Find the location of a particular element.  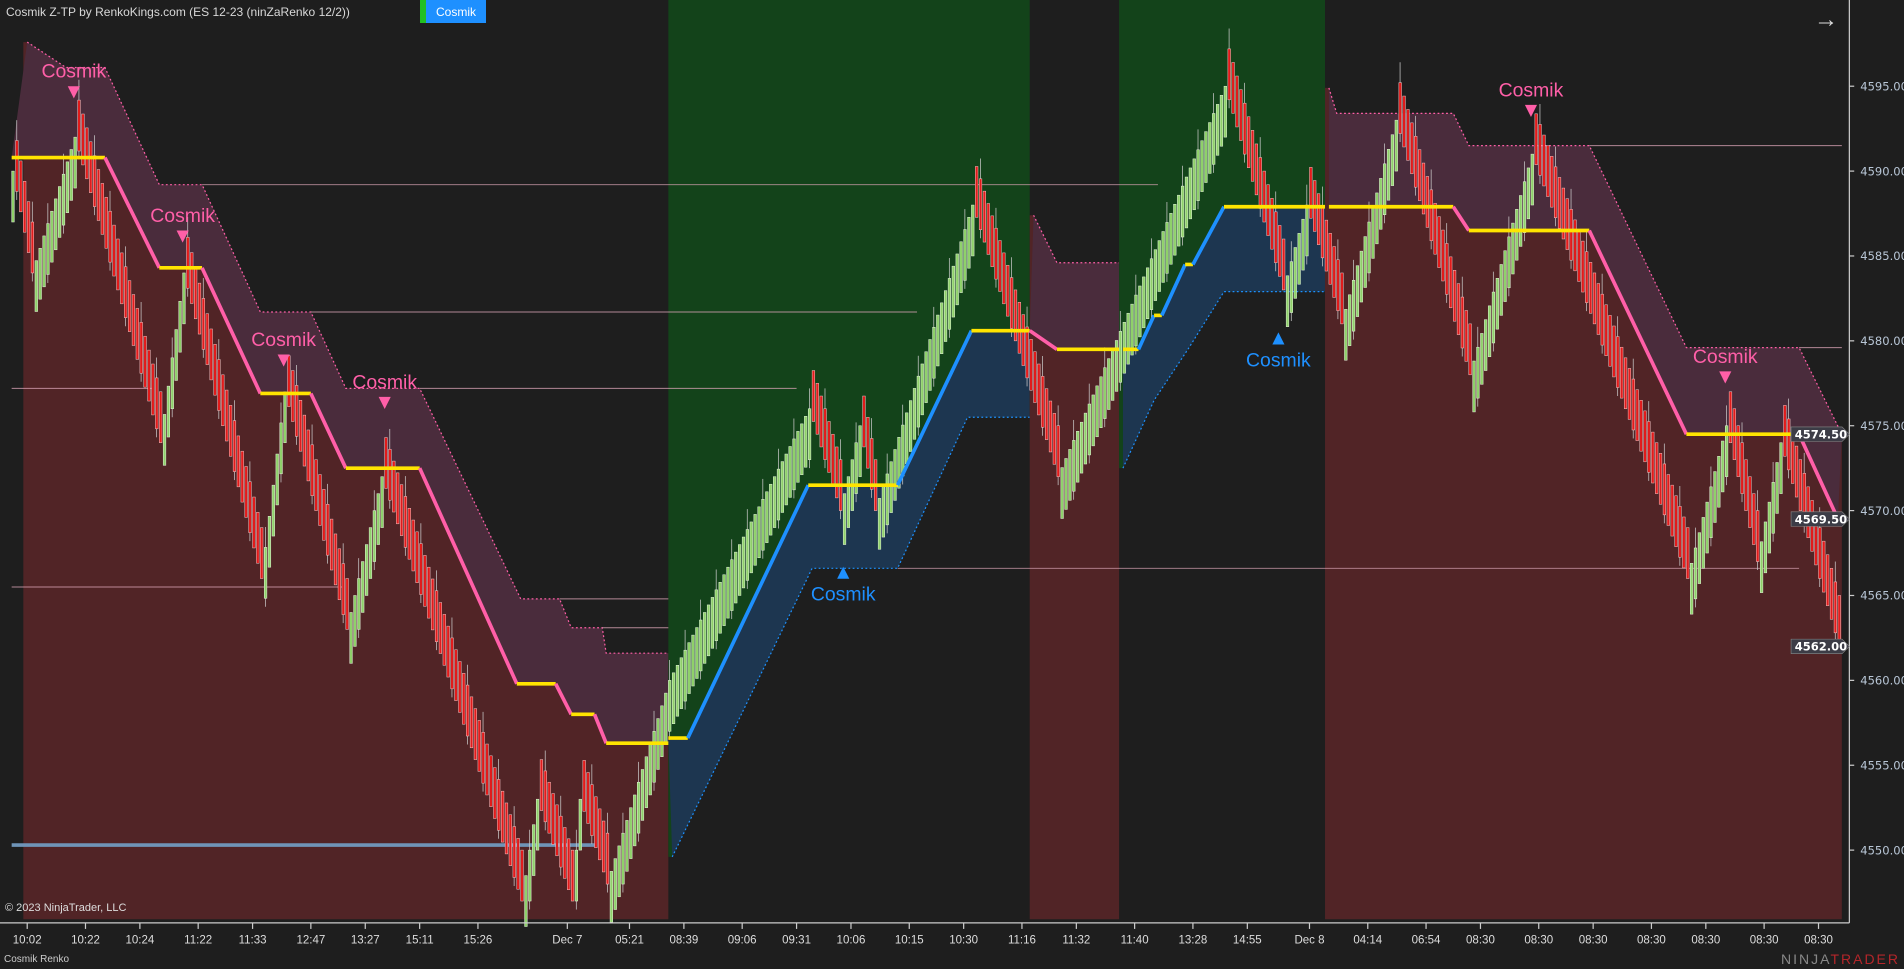

signal-arrow-down-icon is located at coordinates (1725, 377).